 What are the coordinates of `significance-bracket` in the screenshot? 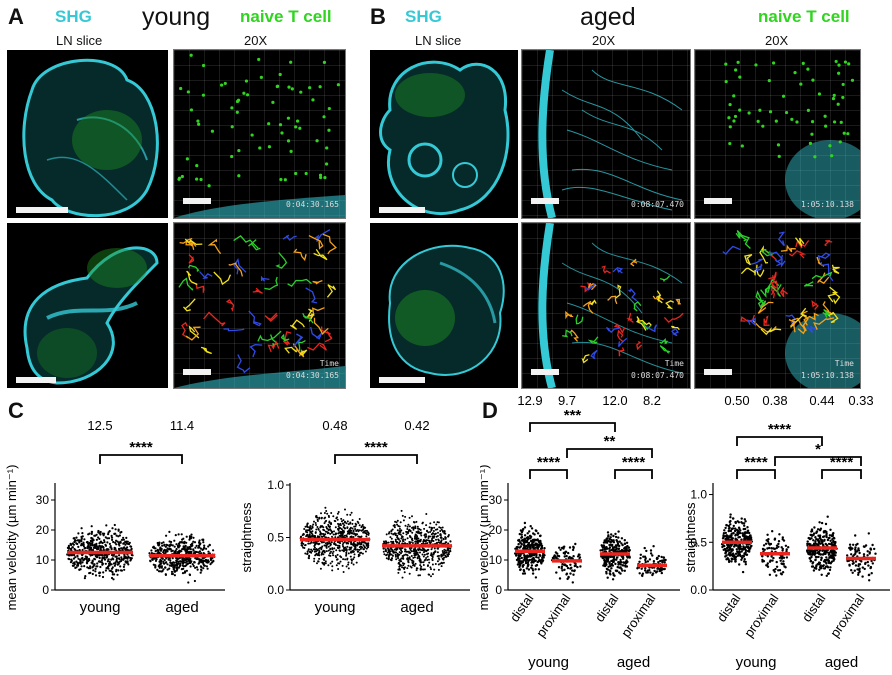 It's located at (141, 459).